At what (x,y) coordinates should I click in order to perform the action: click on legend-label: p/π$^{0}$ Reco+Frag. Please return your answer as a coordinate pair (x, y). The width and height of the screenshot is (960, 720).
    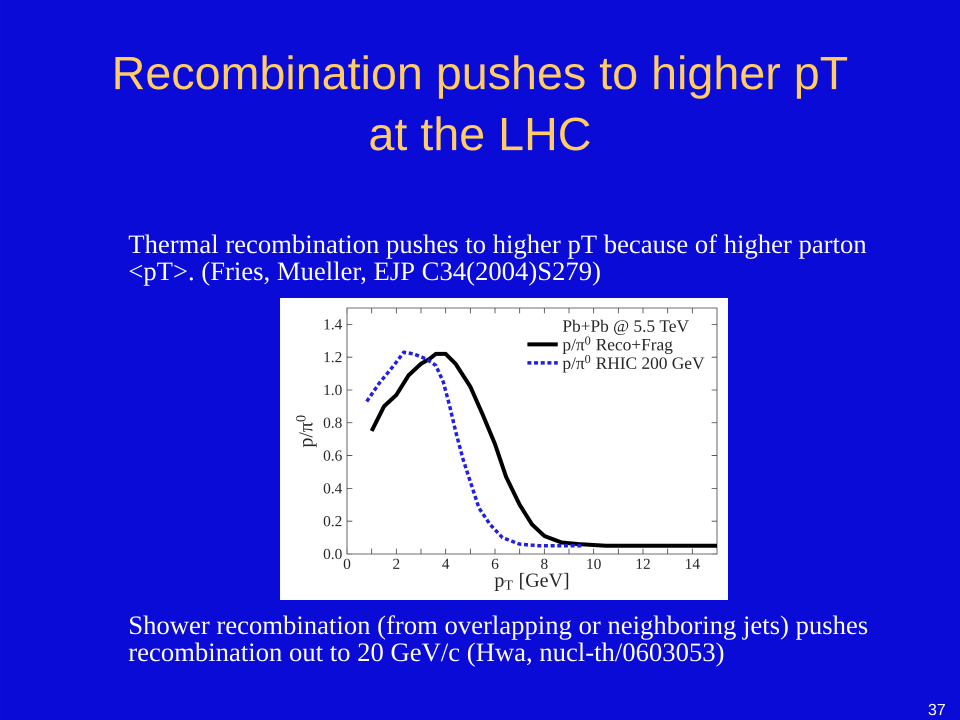
    Looking at the image, I should click on (617, 345).